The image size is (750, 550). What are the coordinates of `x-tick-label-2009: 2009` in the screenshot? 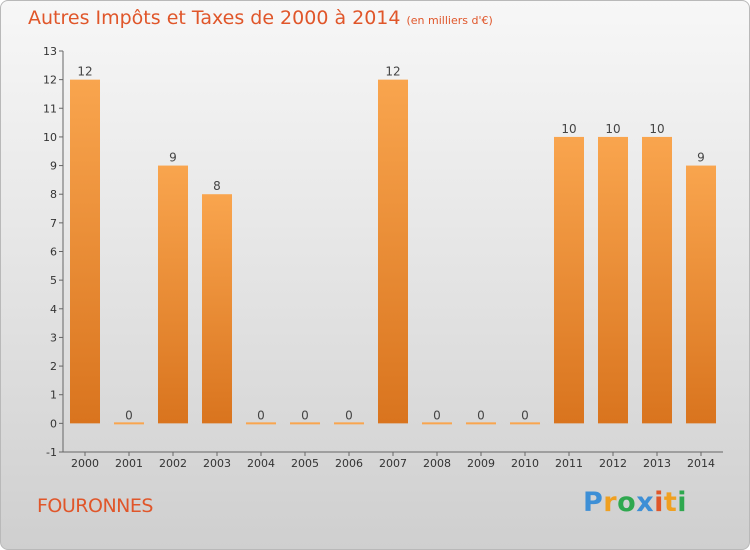 It's located at (481, 463).